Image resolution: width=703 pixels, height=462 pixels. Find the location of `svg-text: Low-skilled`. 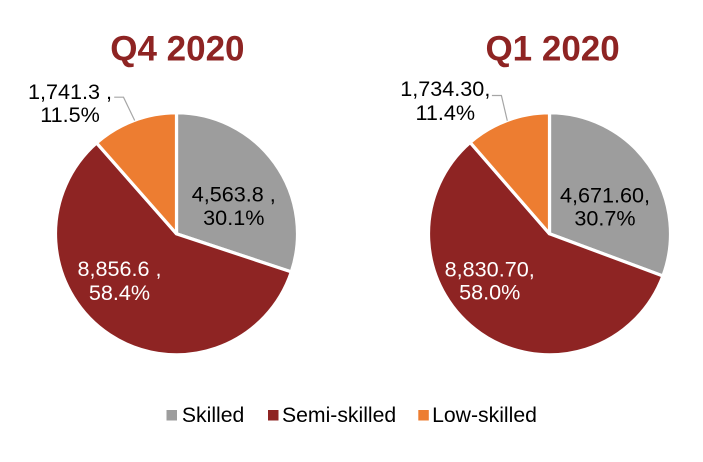

svg-text: Low-skilled is located at coordinates (484, 415).